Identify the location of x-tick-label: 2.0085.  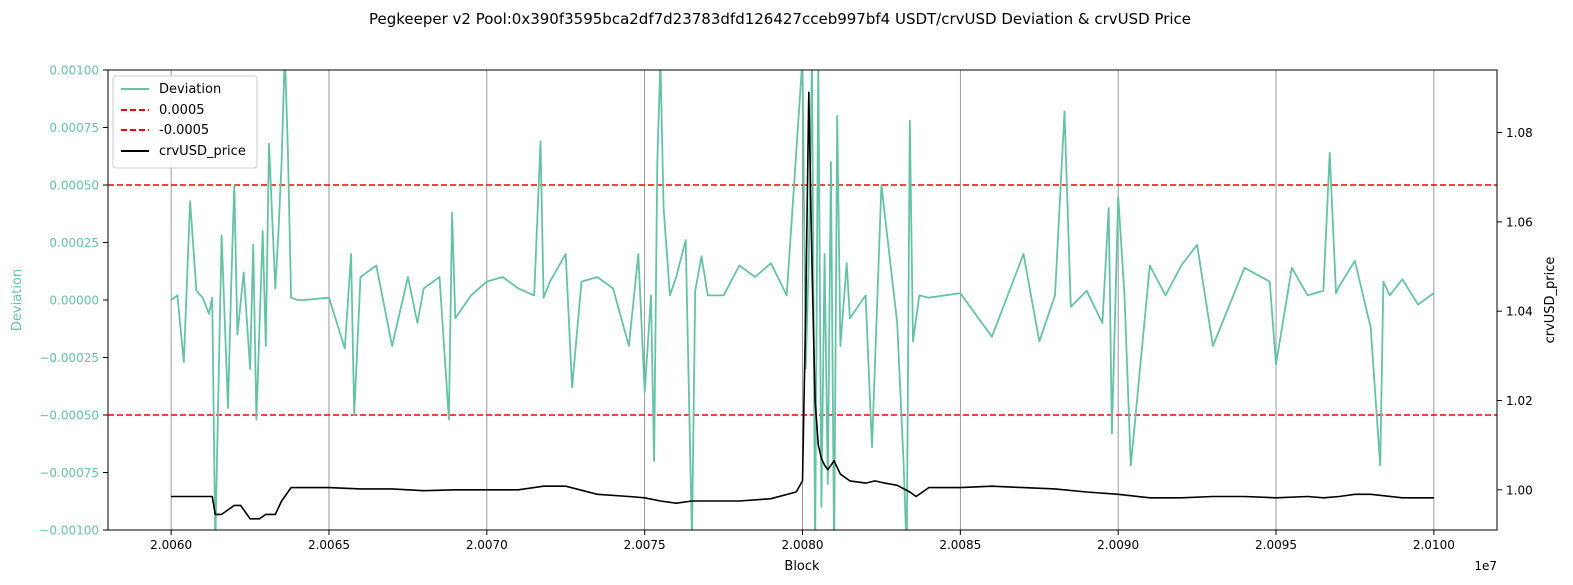
(960, 545).